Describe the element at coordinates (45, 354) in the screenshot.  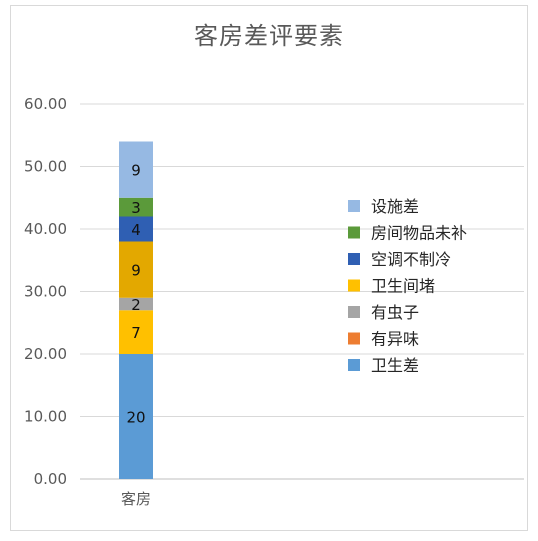
I see `y-tick-label: 20.00` at that location.